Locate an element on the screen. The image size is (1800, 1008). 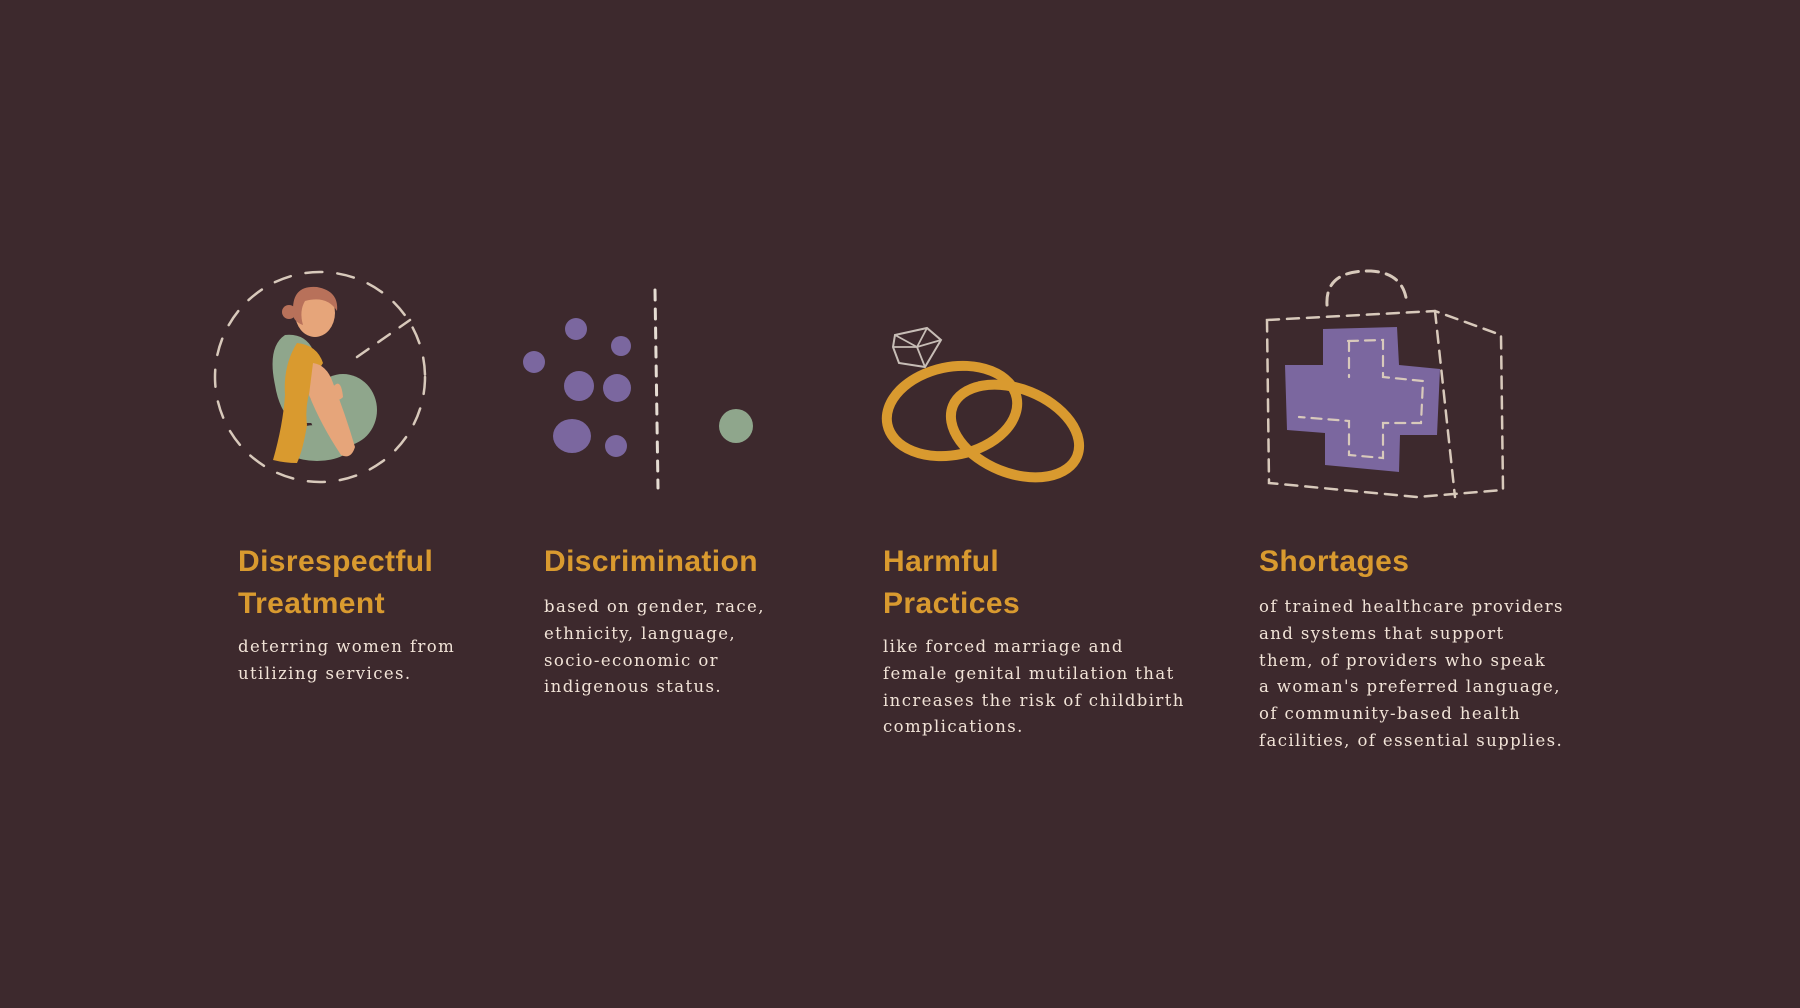
title-line-2: Practices is located at coordinates (952, 603).